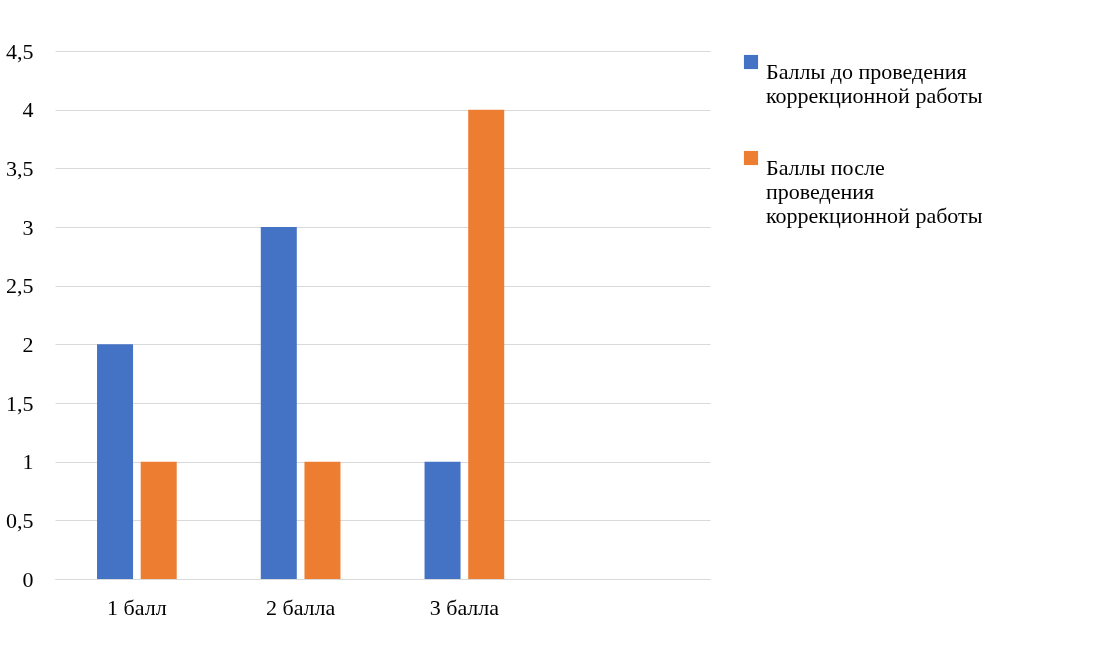 Image resolution: width=1107 pixels, height=665 pixels. Describe the element at coordinates (20, 51) in the screenshot. I see `y-tick-label: 4,5` at that location.